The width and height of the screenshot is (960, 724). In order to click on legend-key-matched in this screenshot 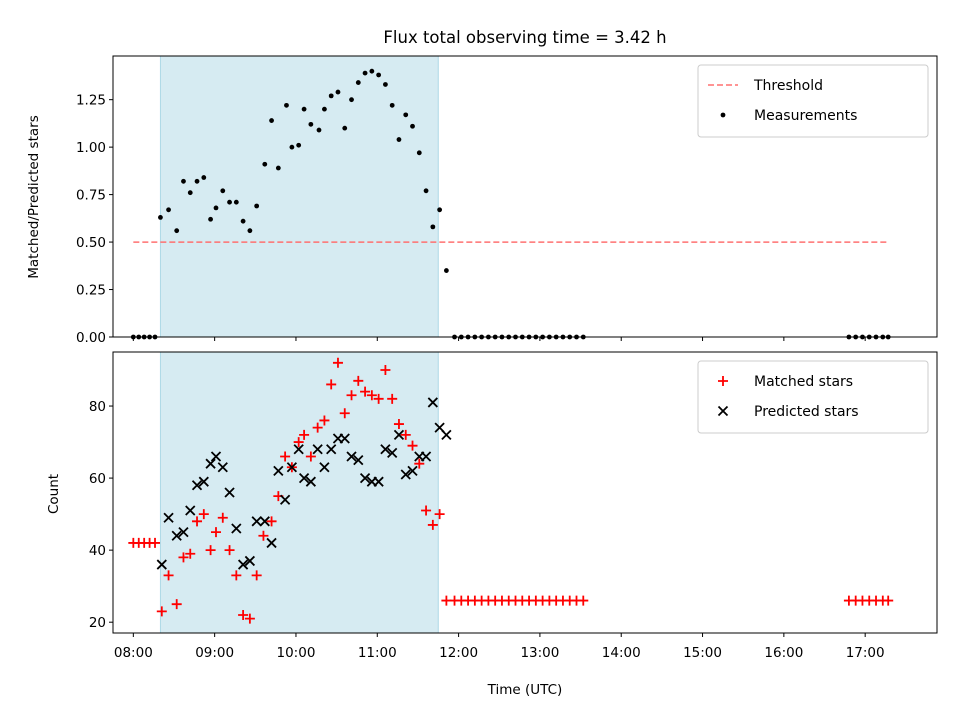, I will do `click(723, 381)`.